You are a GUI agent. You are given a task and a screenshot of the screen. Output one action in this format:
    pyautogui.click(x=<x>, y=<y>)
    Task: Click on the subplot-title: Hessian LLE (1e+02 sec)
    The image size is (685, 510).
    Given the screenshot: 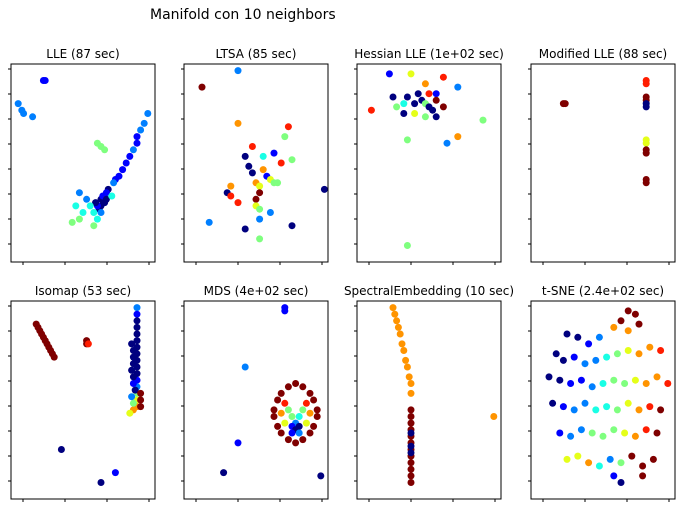 What is the action you would take?
    pyautogui.click(x=429, y=54)
    